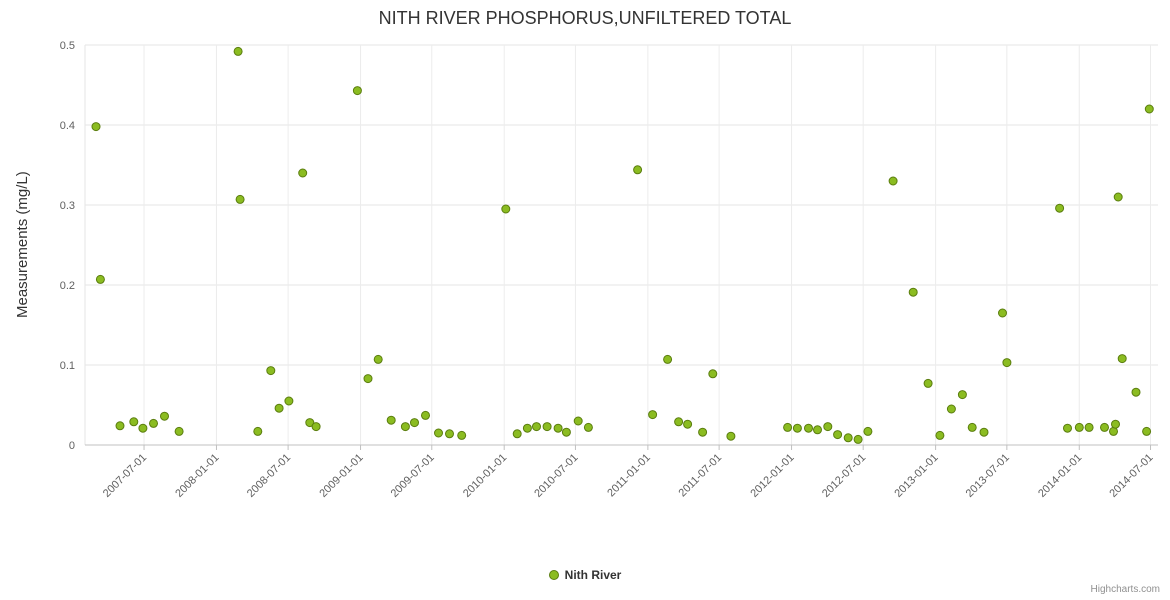  What do you see at coordinates (22, 245) in the screenshot?
I see `y-axis-title: Measurements (mg/L)` at bounding box center [22, 245].